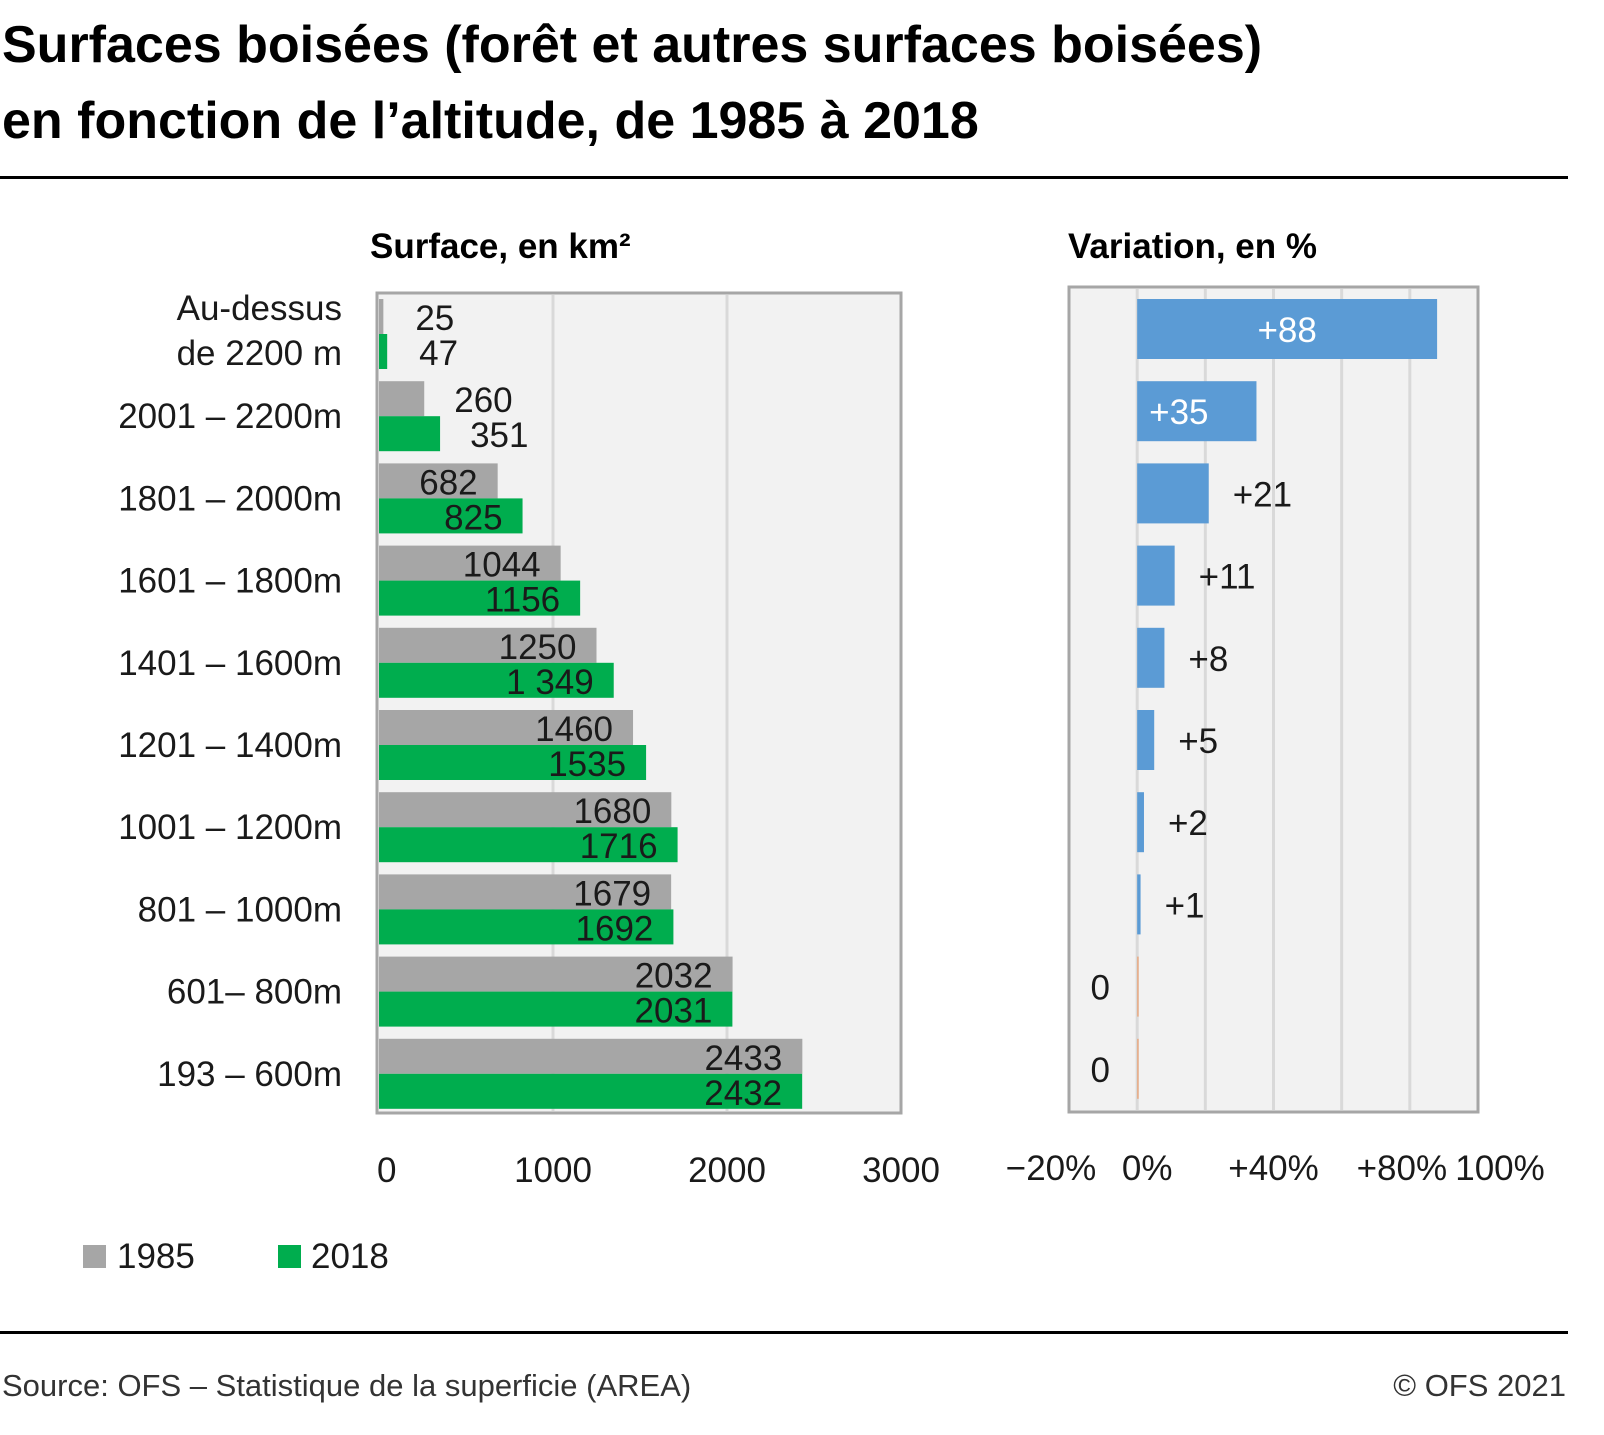 The height and width of the screenshot is (1435, 1604). What do you see at coordinates (538, 647) in the screenshot?
I see `data-label-1985: 1250` at bounding box center [538, 647].